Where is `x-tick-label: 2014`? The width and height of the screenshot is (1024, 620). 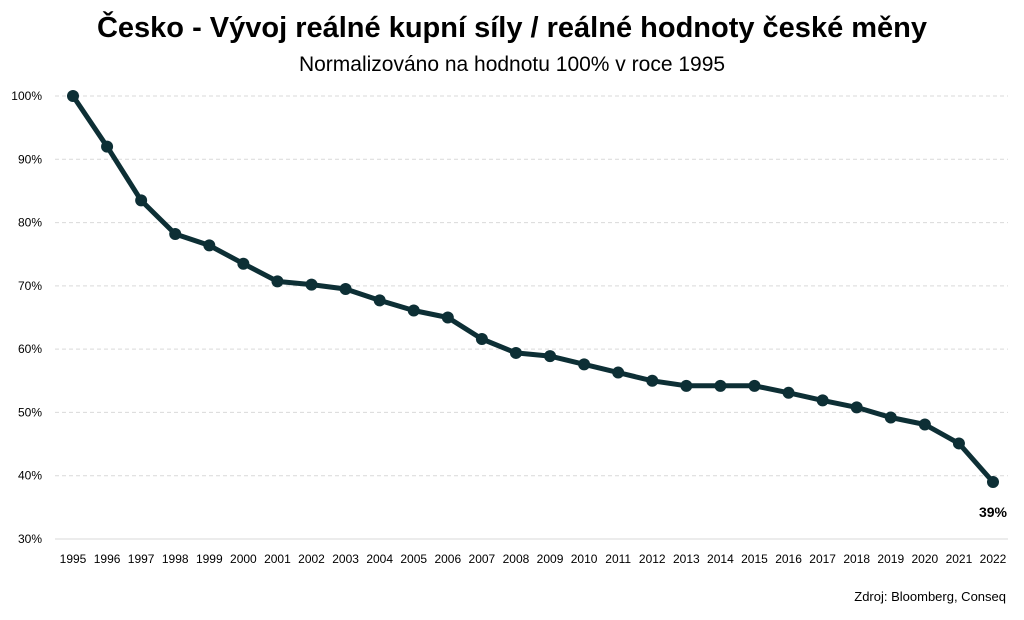
x-tick-label: 2014 is located at coordinates (720, 559).